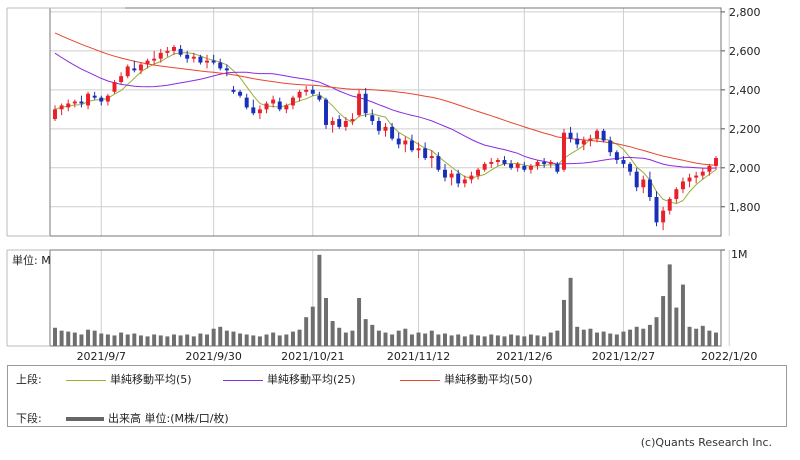 The image size is (800, 460). What do you see at coordinates (745, 90) in the screenshot?
I see `price-tick-label: 2,400` at bounding box center [745, 90].